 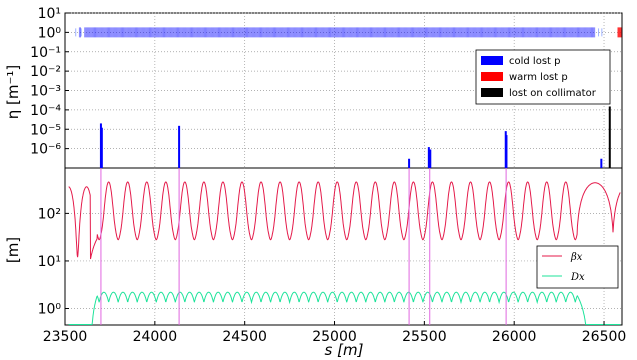 I want to click on optics-xlabel: s [m], so click(x=344, y=350).